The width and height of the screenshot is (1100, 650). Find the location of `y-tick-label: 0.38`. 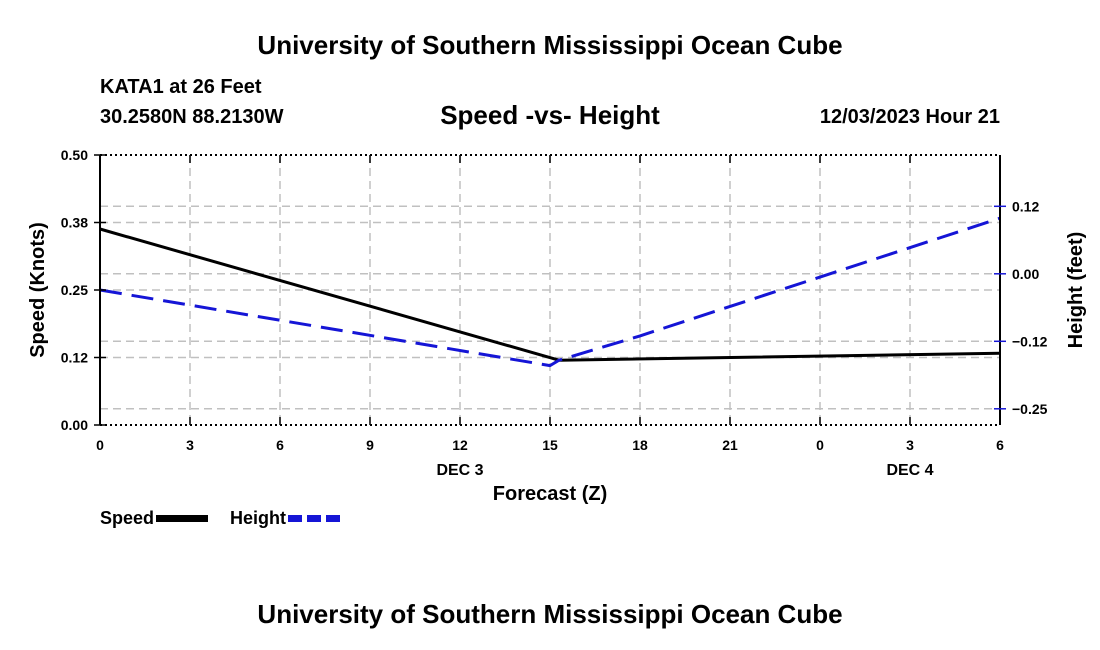

y-tick-label: 0.38 is located at coordinates (74, 223).